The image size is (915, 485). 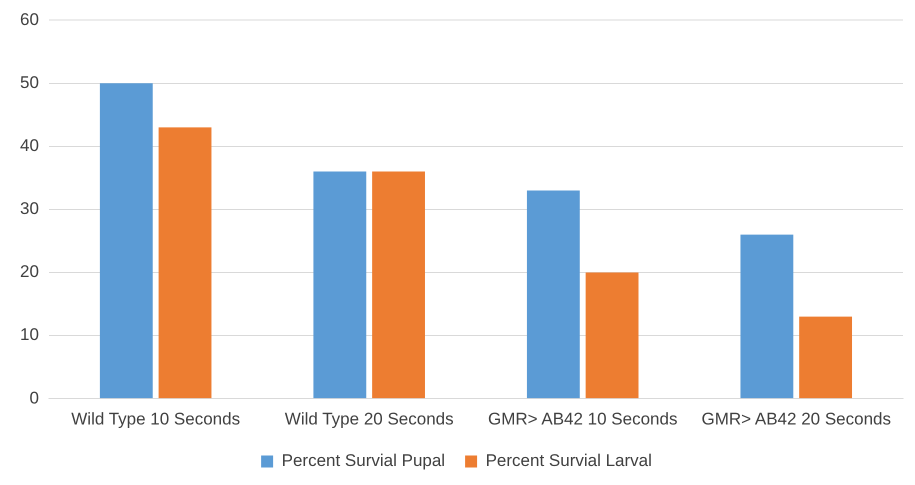 What do you see at coordinates (796, 418) in the screenshot?
I see `x-tick-label: GMR> AB42 20 Seconds` at bounding box center [796, 418].